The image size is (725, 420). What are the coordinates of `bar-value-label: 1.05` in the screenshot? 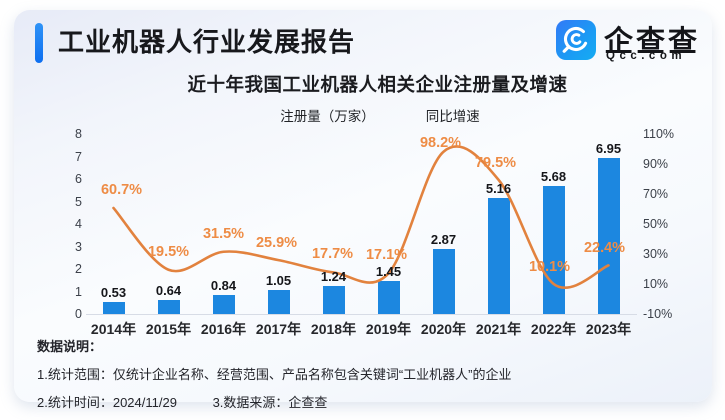 It's located at (278, 281).